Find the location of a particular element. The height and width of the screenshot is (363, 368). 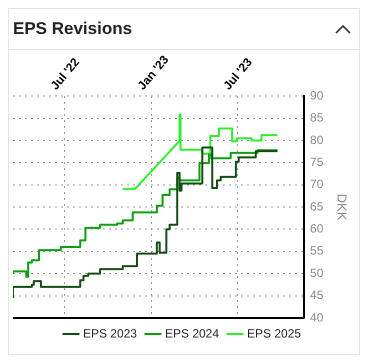

x-tick-label: Jul '22 is located at coordinates (65, 73).